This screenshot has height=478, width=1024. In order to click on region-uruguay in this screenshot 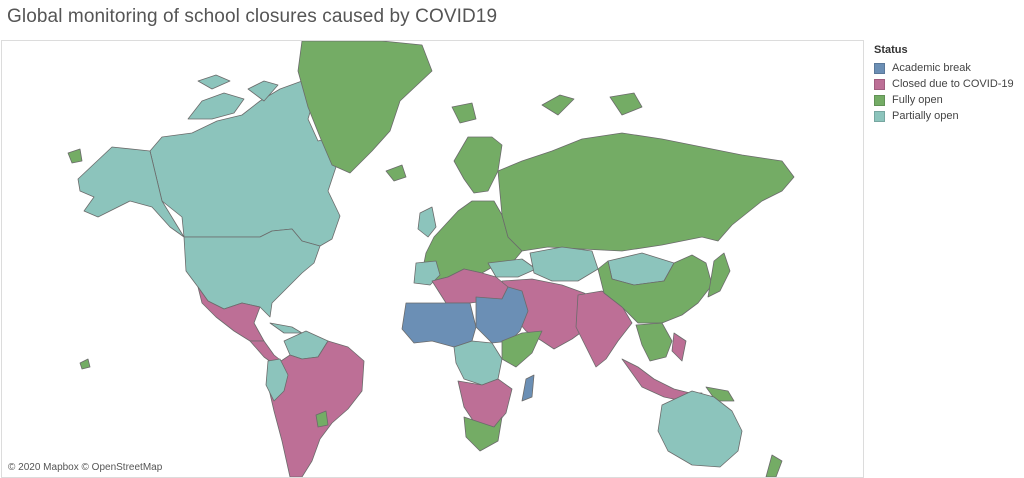, I will do `click(322, 419)`.